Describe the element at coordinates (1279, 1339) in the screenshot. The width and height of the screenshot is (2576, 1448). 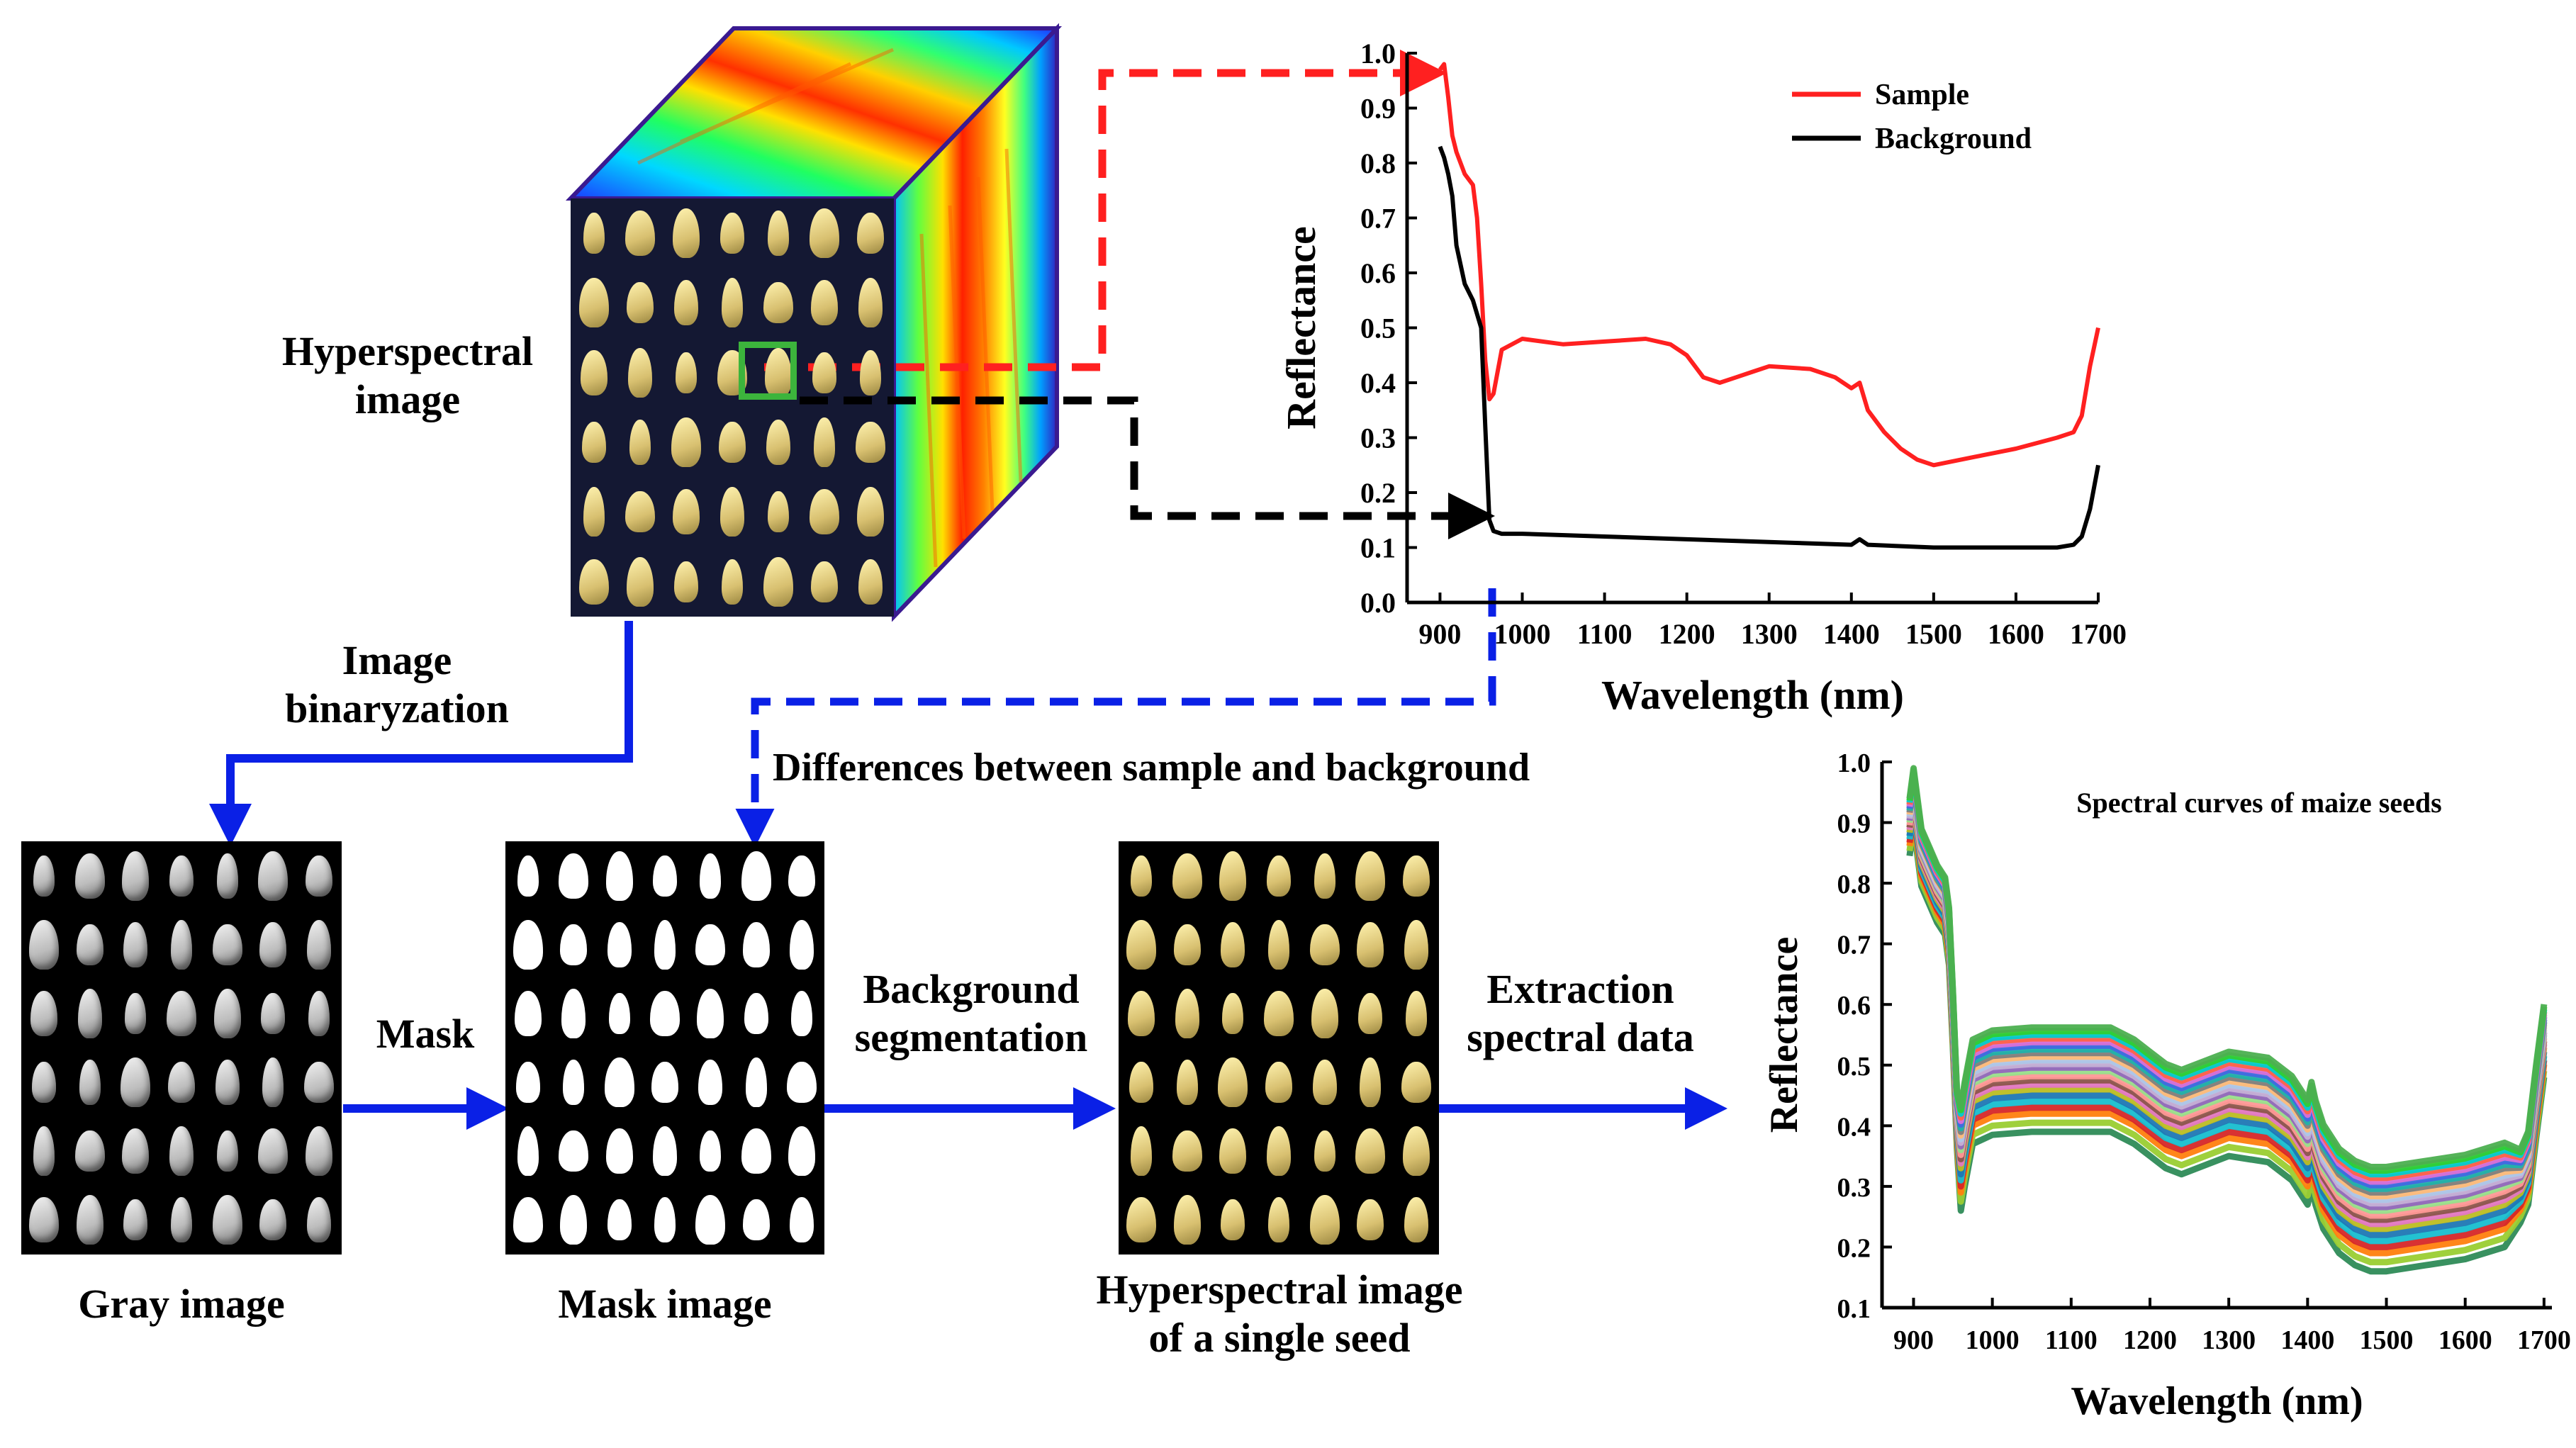
I see `single-seed-label-l2: of a single seed` at that location.